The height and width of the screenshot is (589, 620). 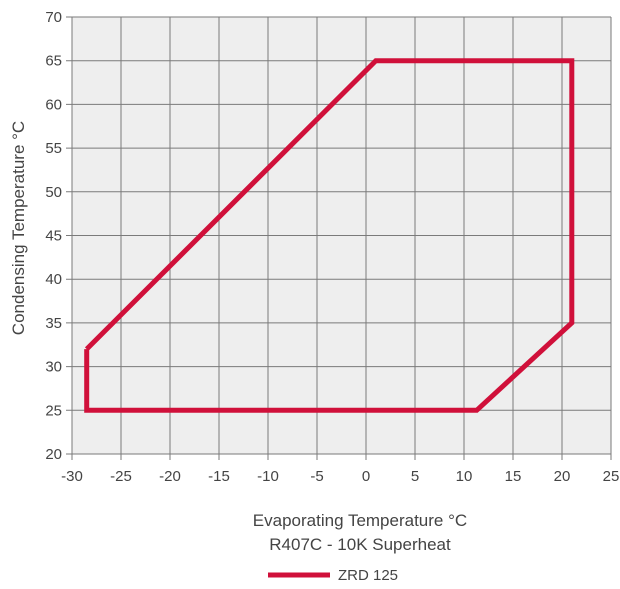 What do you see at coordinates (360, 520) in the screenshot?
I see `x-axis-title: Evaporating Temperature °C` at bounding box center [360, 520].